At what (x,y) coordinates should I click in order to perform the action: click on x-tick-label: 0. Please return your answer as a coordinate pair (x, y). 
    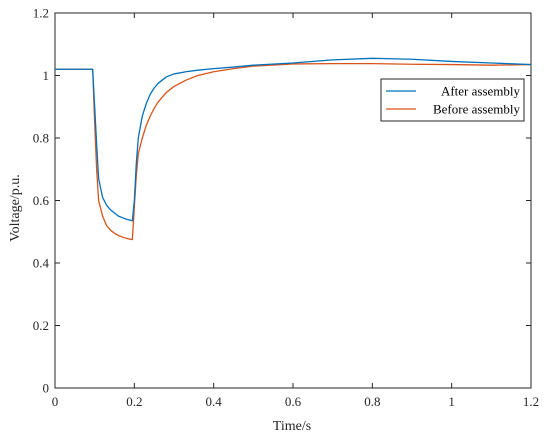
    Looking at the image, I should click on (55, 401).